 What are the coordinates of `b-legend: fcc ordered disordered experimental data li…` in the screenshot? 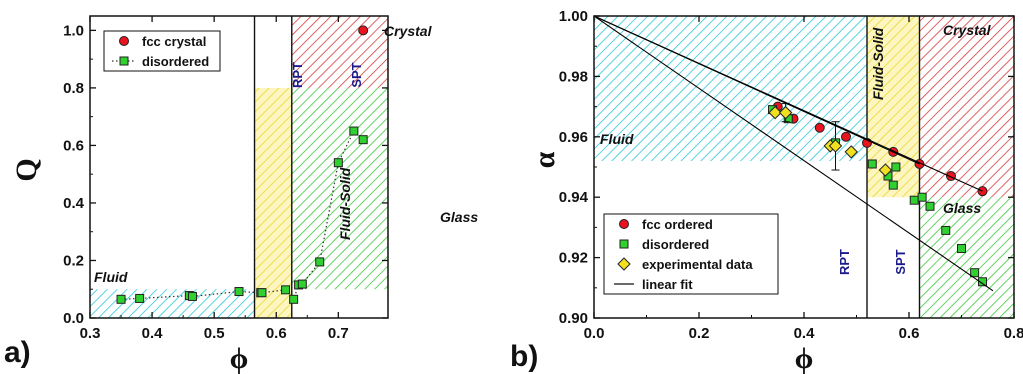 It's located at (691, 254).